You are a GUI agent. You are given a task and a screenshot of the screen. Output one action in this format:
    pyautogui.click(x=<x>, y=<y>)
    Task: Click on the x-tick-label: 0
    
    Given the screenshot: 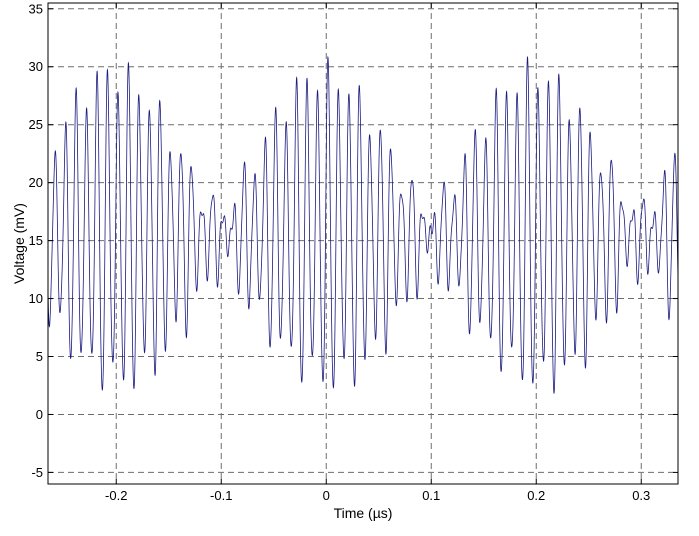 What is the action you would take?
    pyautogui.click(x=326, y=495)
    